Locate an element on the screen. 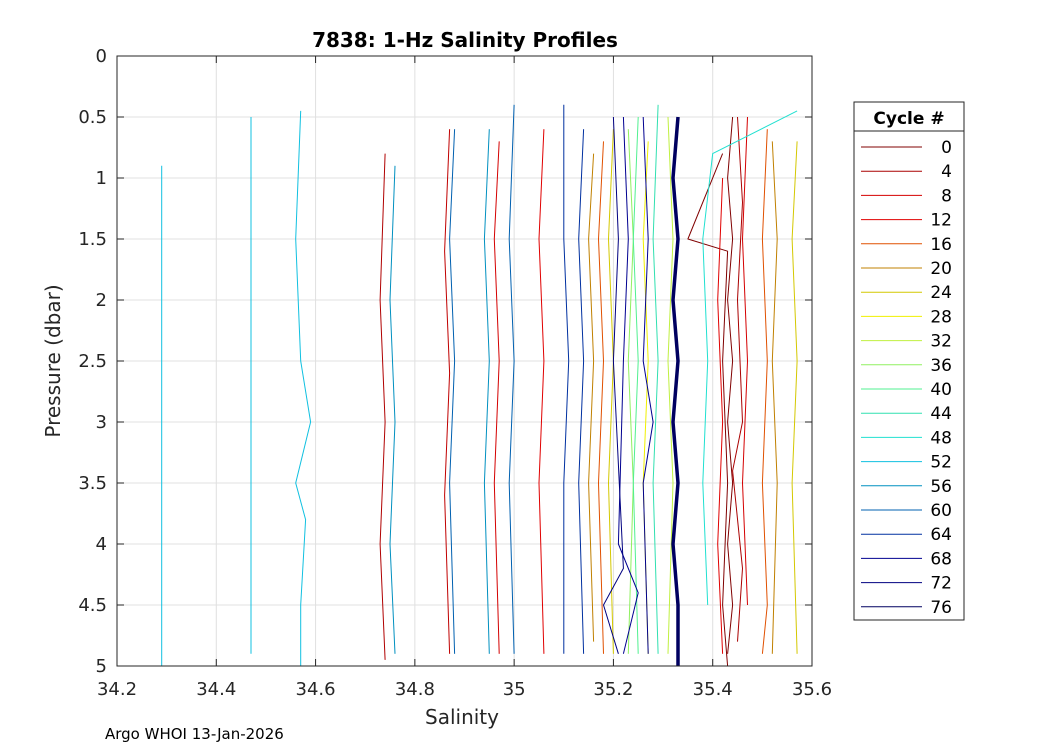 The image size is (1050, 750). y-tick-label: 3 is located at coordinates (101, 422).